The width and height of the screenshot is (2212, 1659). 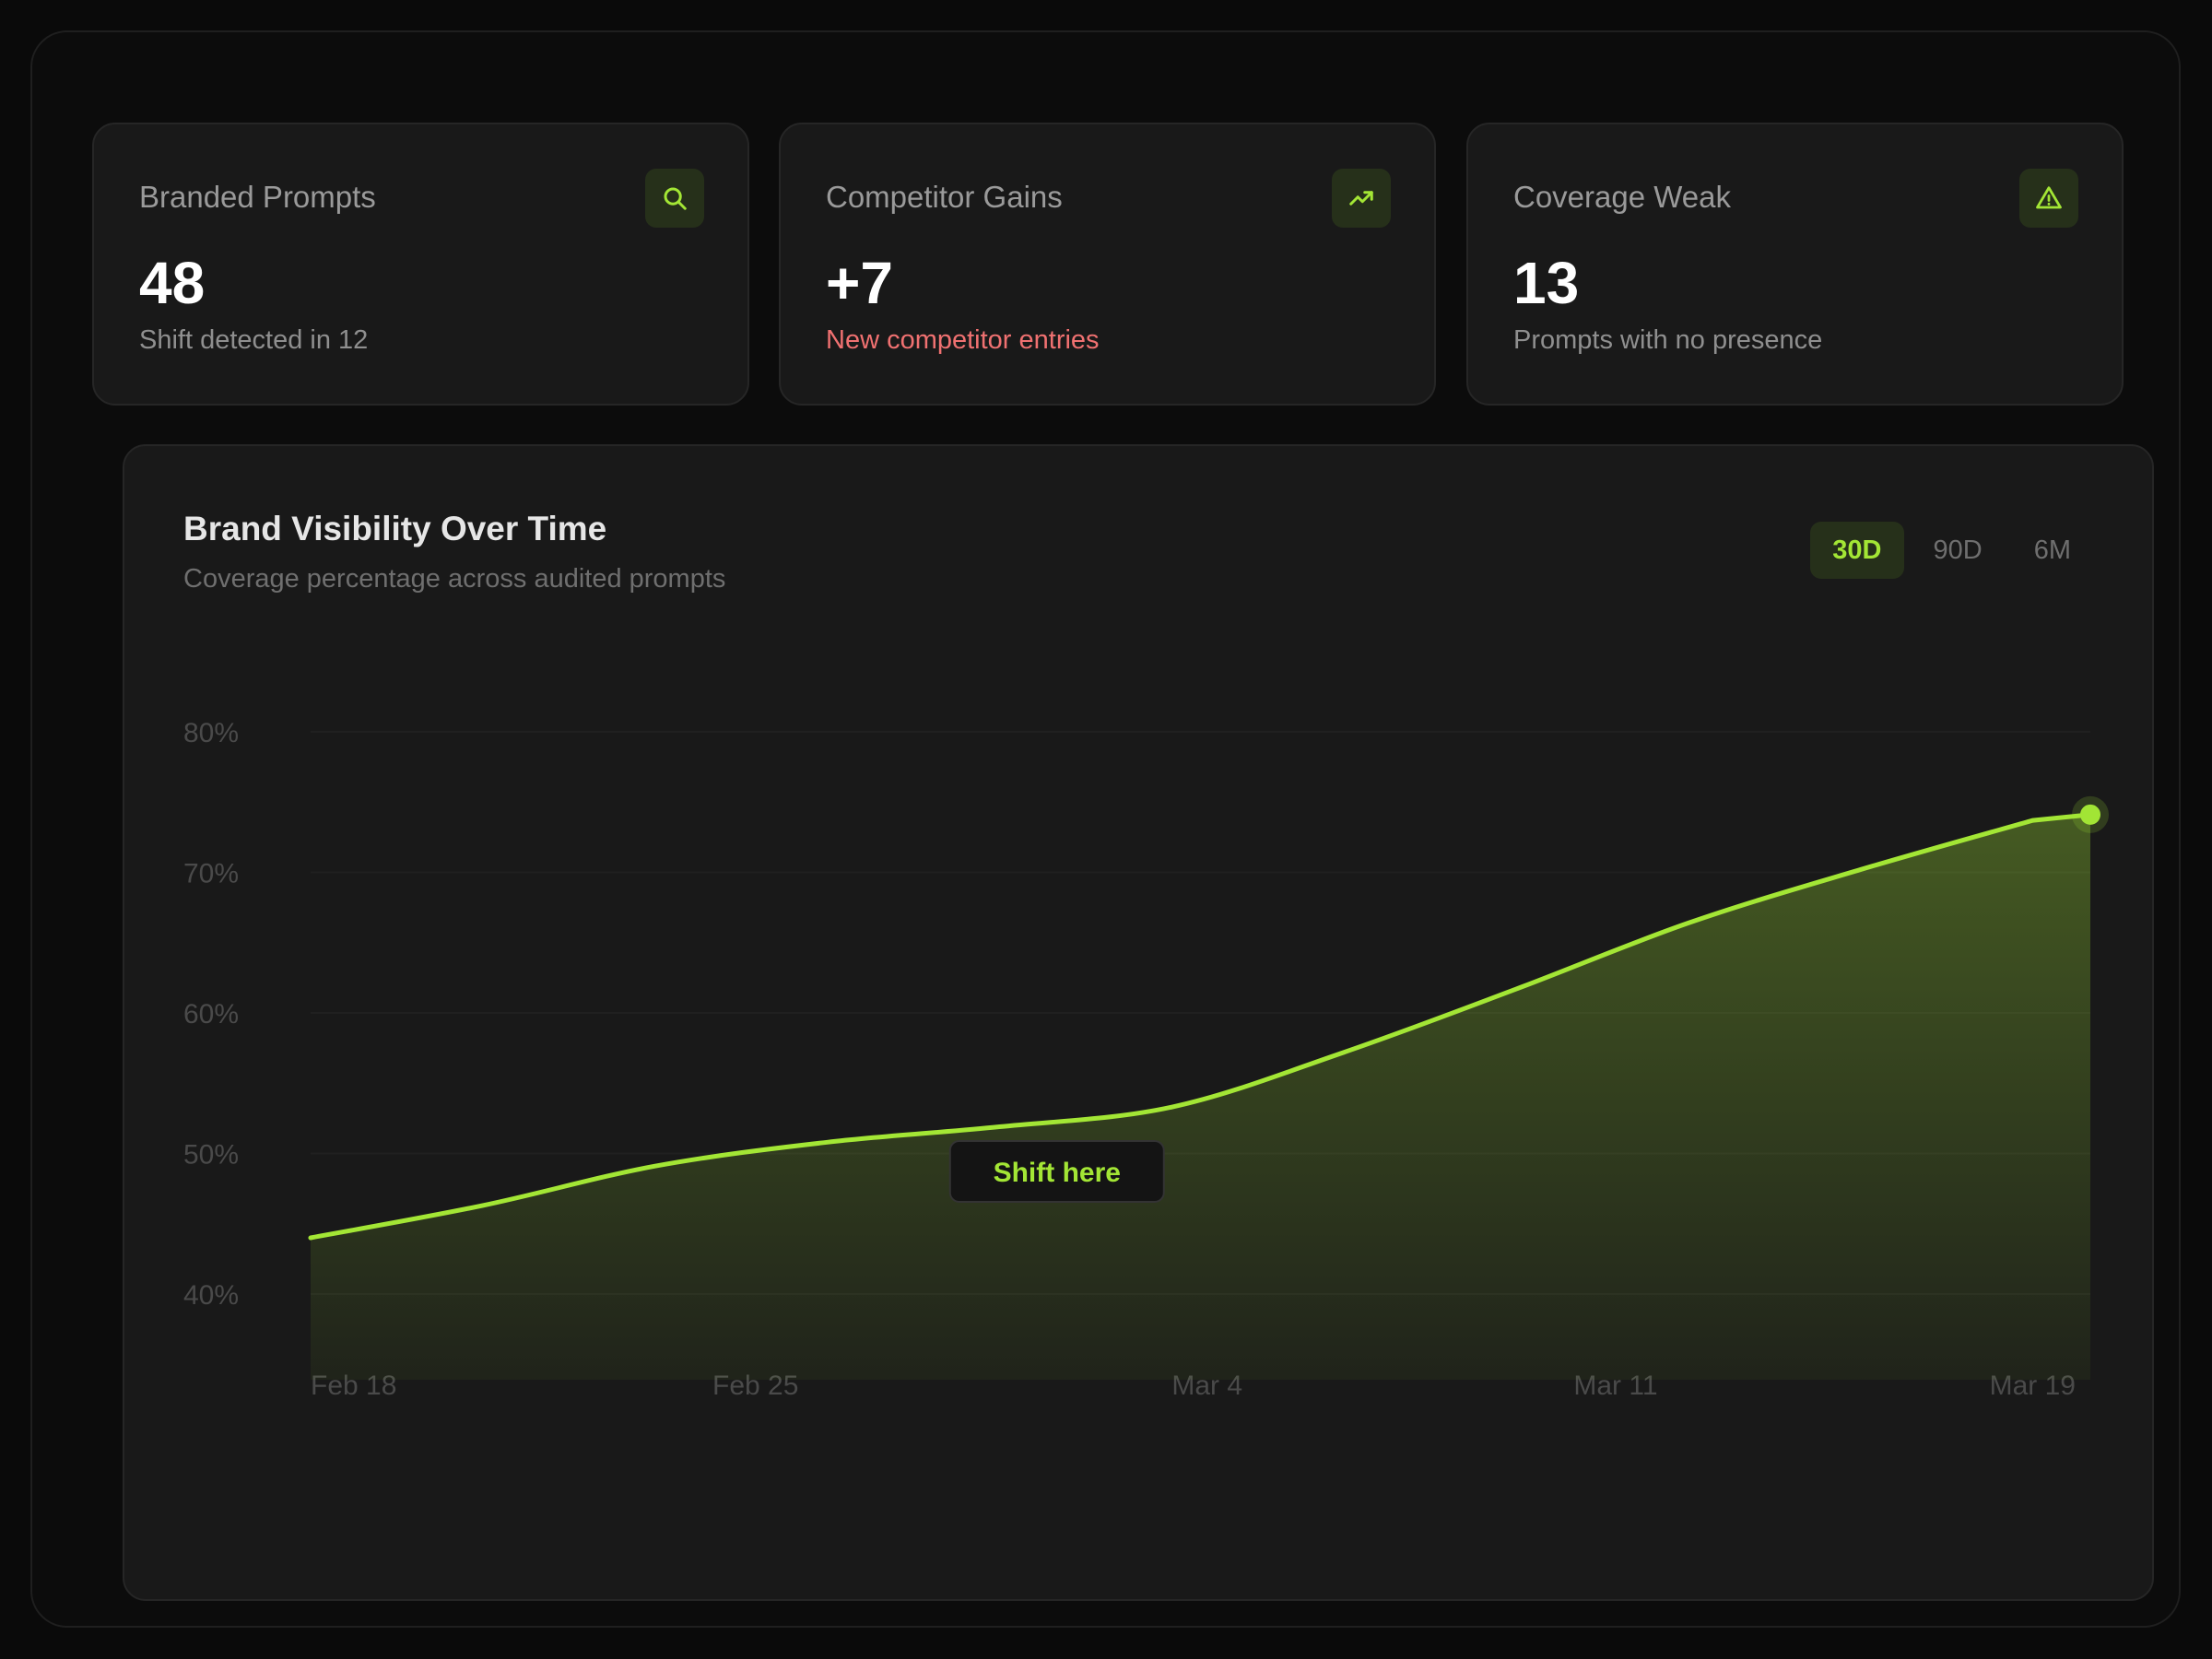 What do you see at coordinates (420, 264) in the screenshot?
I see `stat-card-branded-prompts: Branded Prompts 48 Shift detected in 12` at bounding box center [420, 264].